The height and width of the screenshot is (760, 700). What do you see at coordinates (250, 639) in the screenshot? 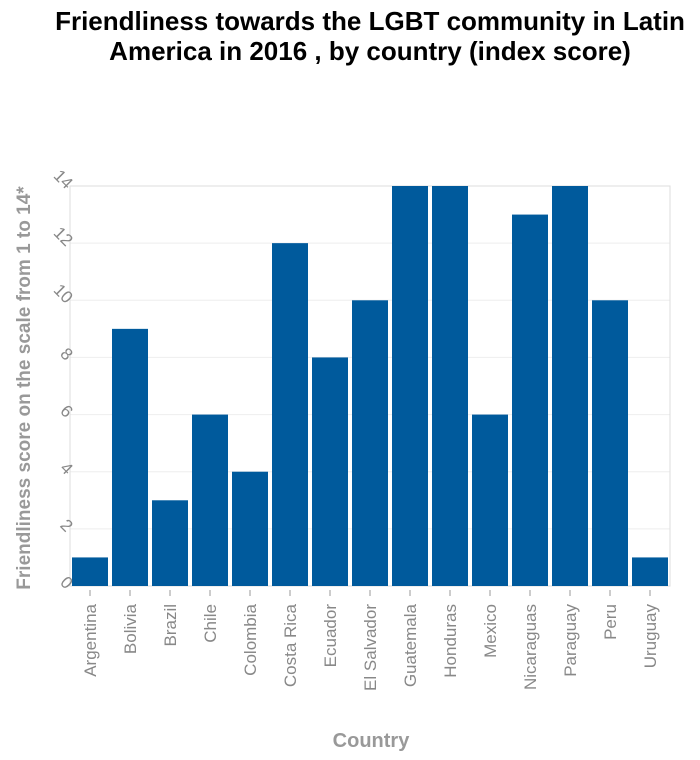
I see `x-tick-label: Colombia` at bounding box center [250, 639].